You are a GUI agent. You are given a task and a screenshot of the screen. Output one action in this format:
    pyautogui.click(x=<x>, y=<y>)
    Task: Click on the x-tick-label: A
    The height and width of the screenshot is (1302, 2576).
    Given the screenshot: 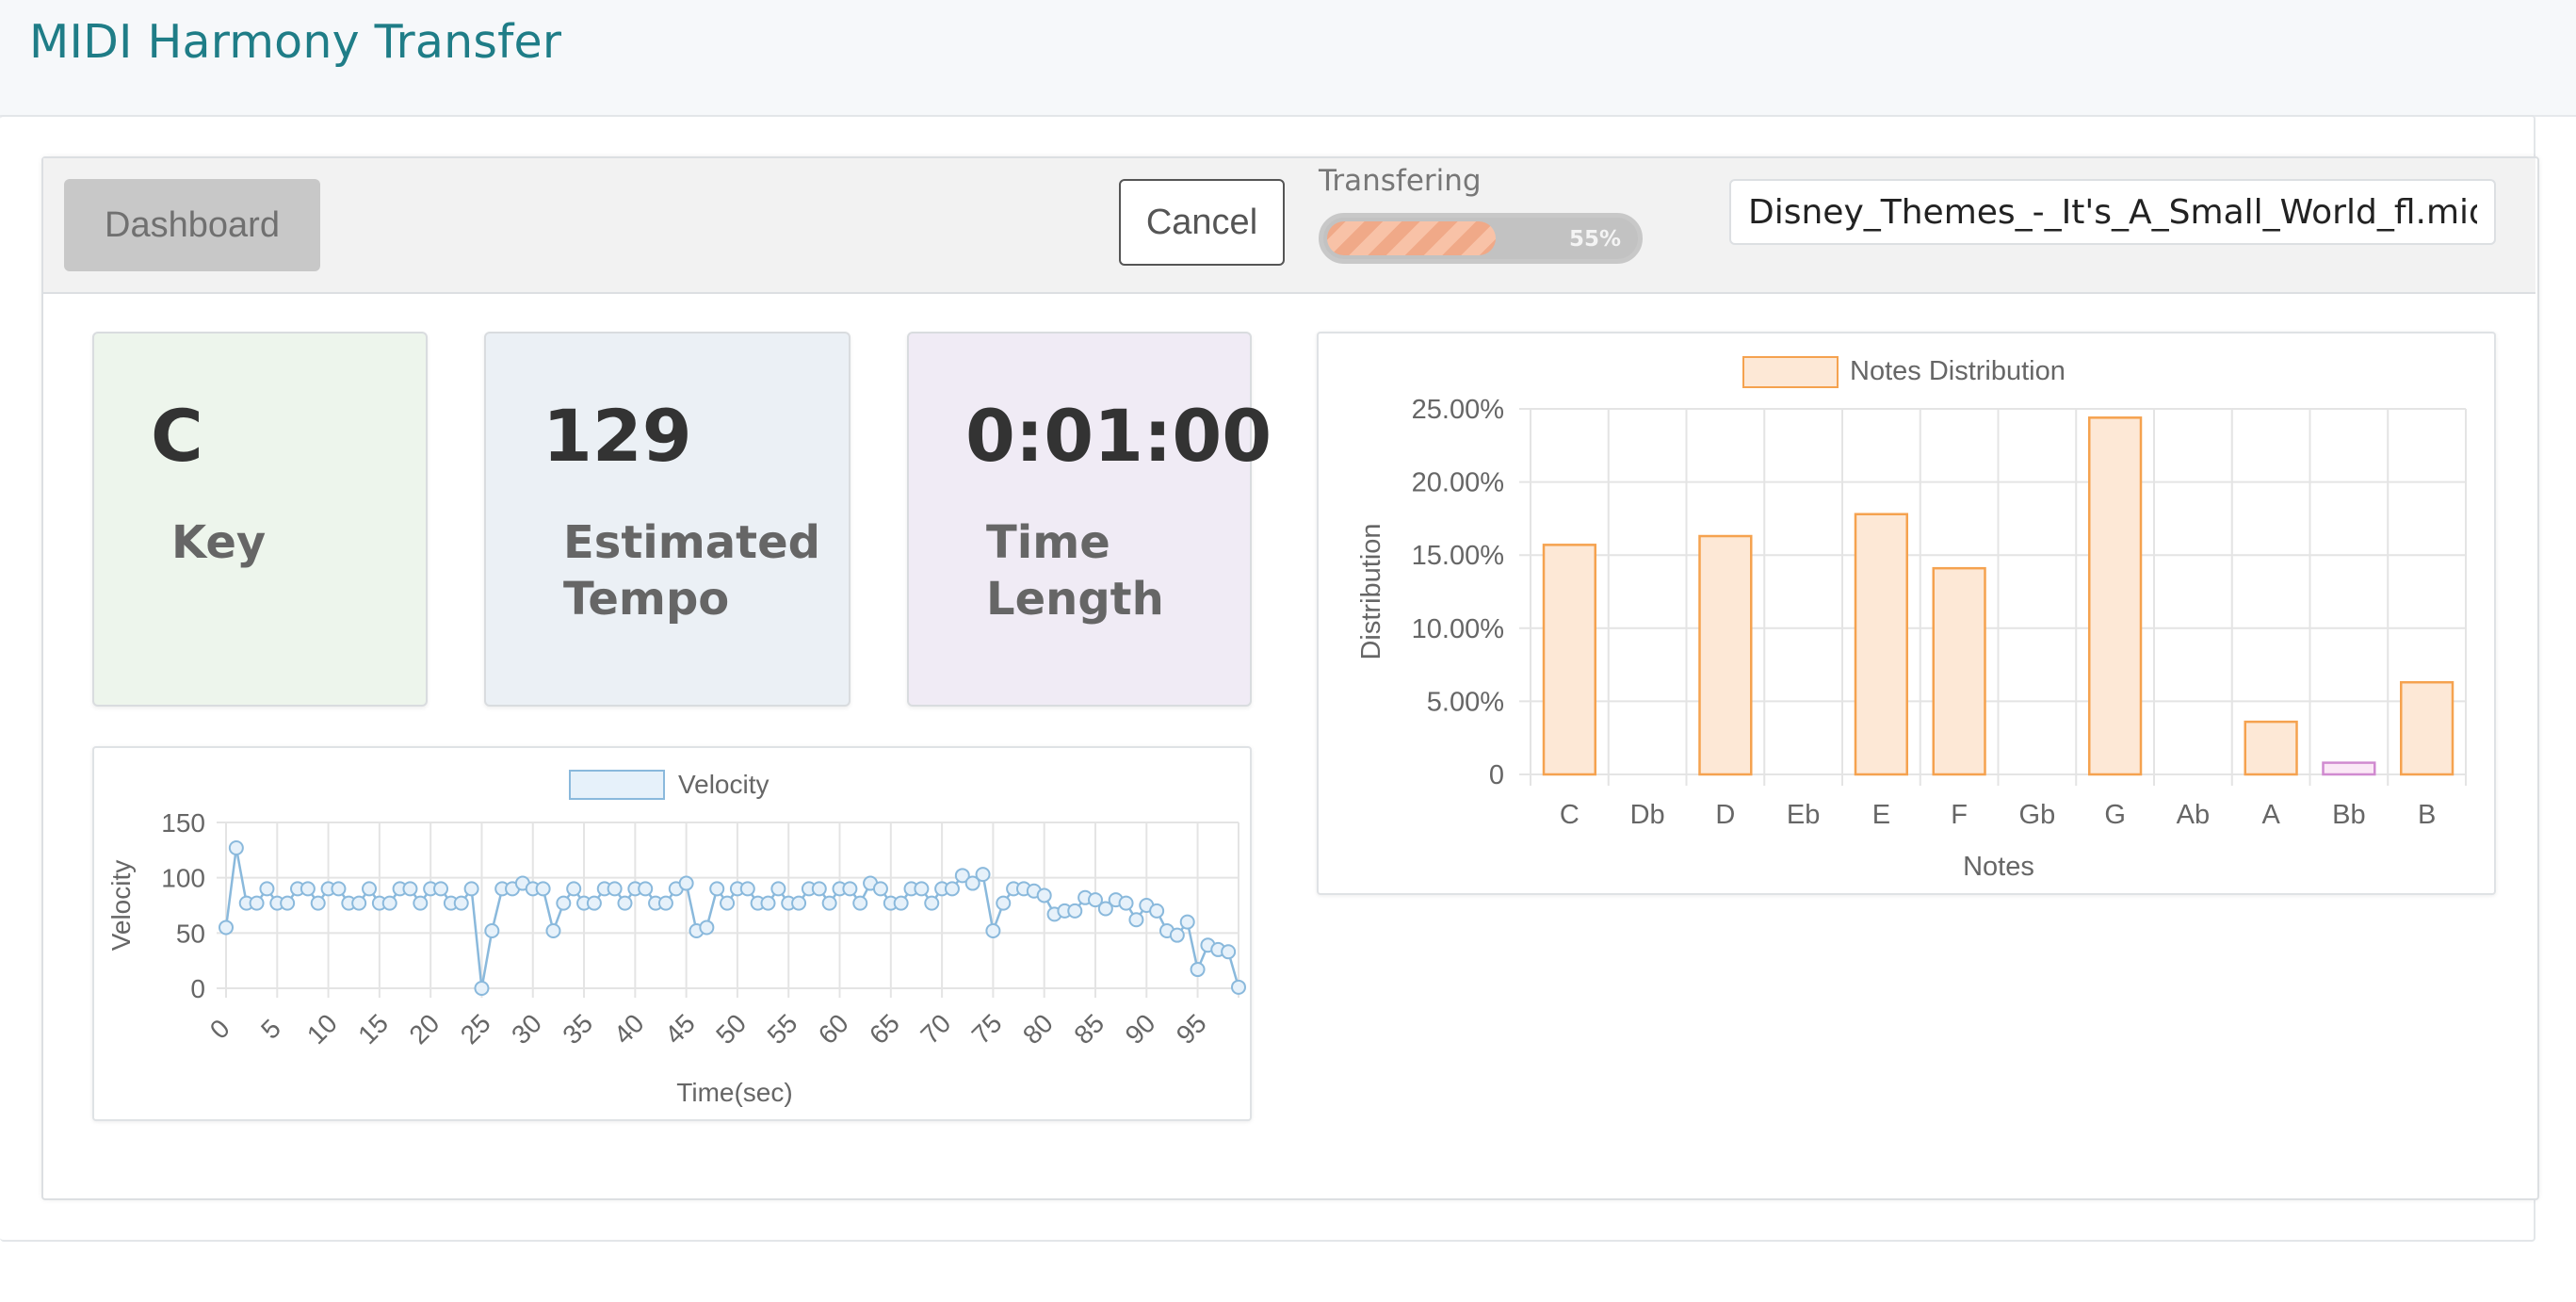 What is the action you would take?
    pyautogui.click(x=2270, y=815)
    